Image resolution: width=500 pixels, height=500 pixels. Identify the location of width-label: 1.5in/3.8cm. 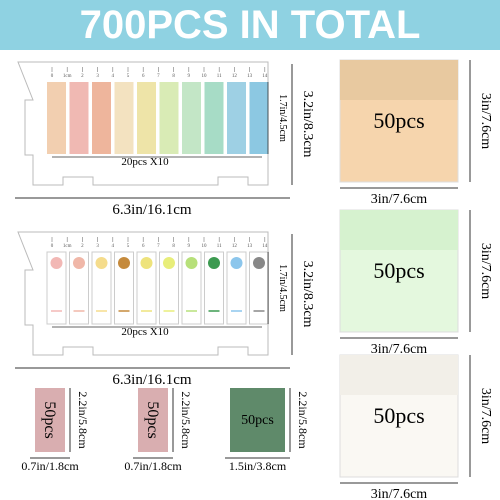
(258, 466).